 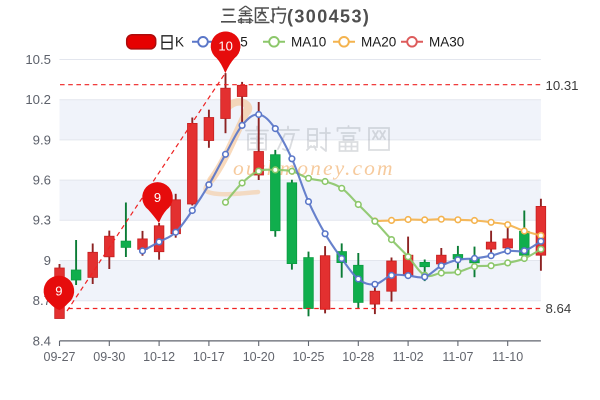 What do you see at coordinates (179, 42) in the screenshot?
I see `svg-text: K` at bounding box center [179, 42].